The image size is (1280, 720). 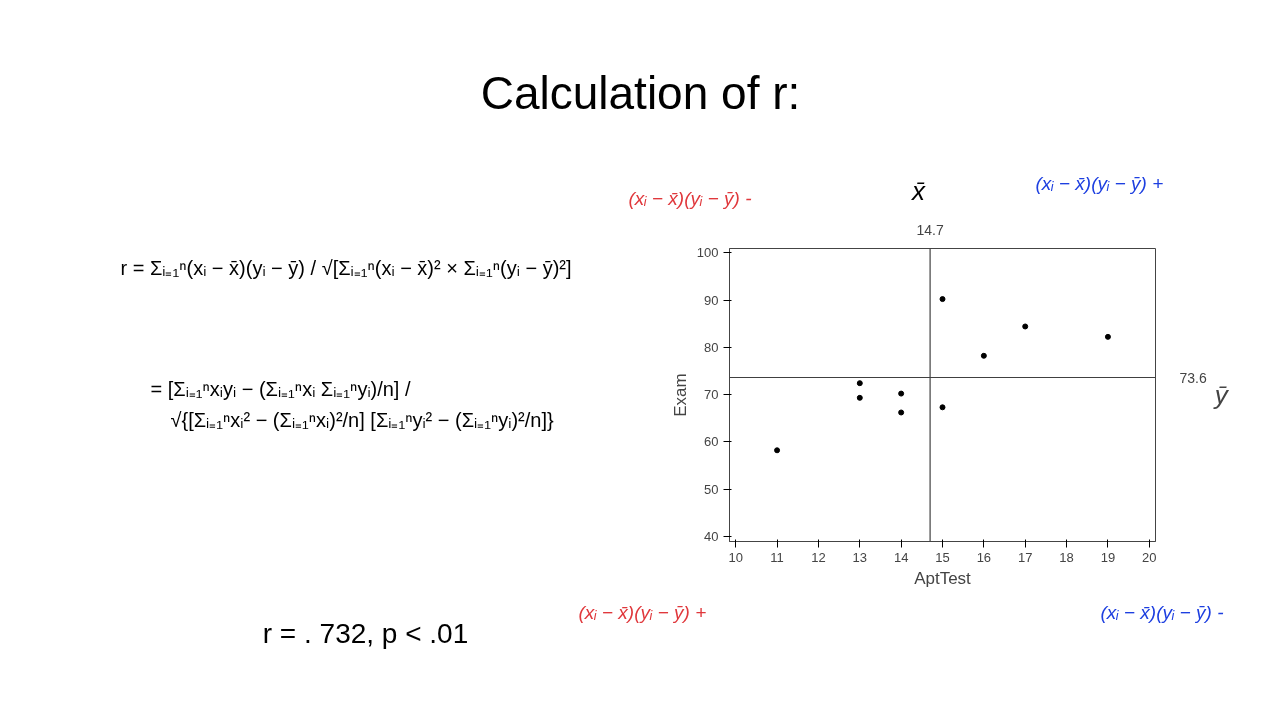 What do you see at coordinates (860, 557) in the screenshot?
I see `x-tick-label: 13` at bounding box center [860, 557].